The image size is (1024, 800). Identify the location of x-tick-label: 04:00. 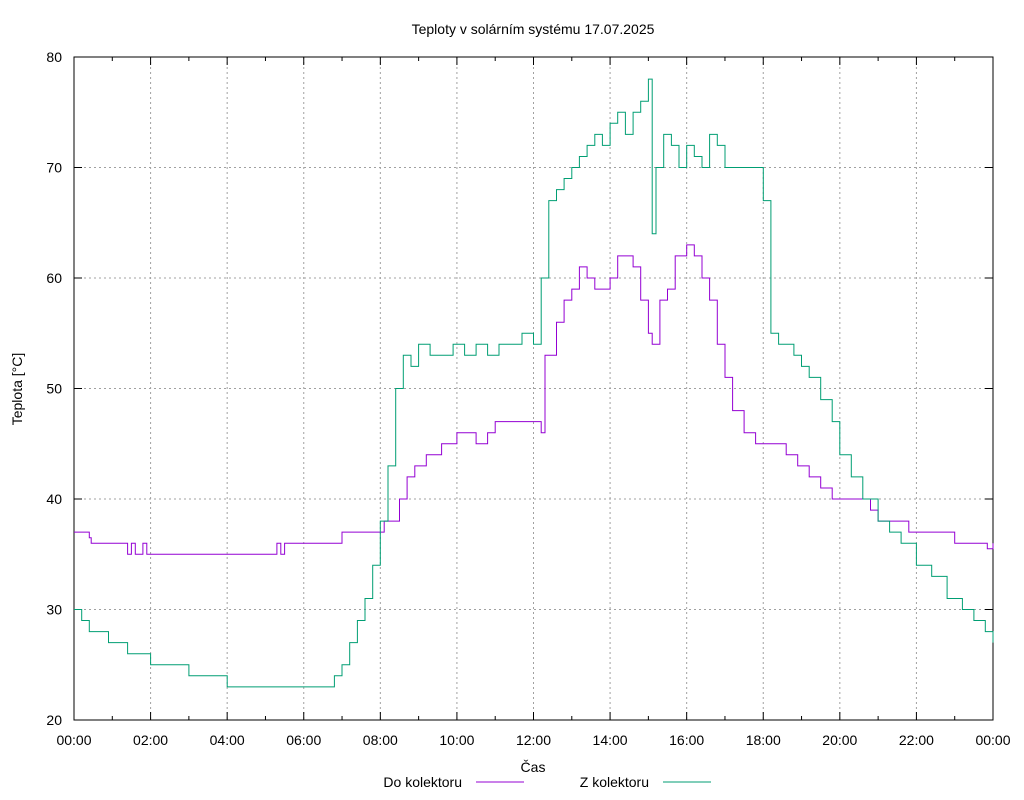
(227, 740).